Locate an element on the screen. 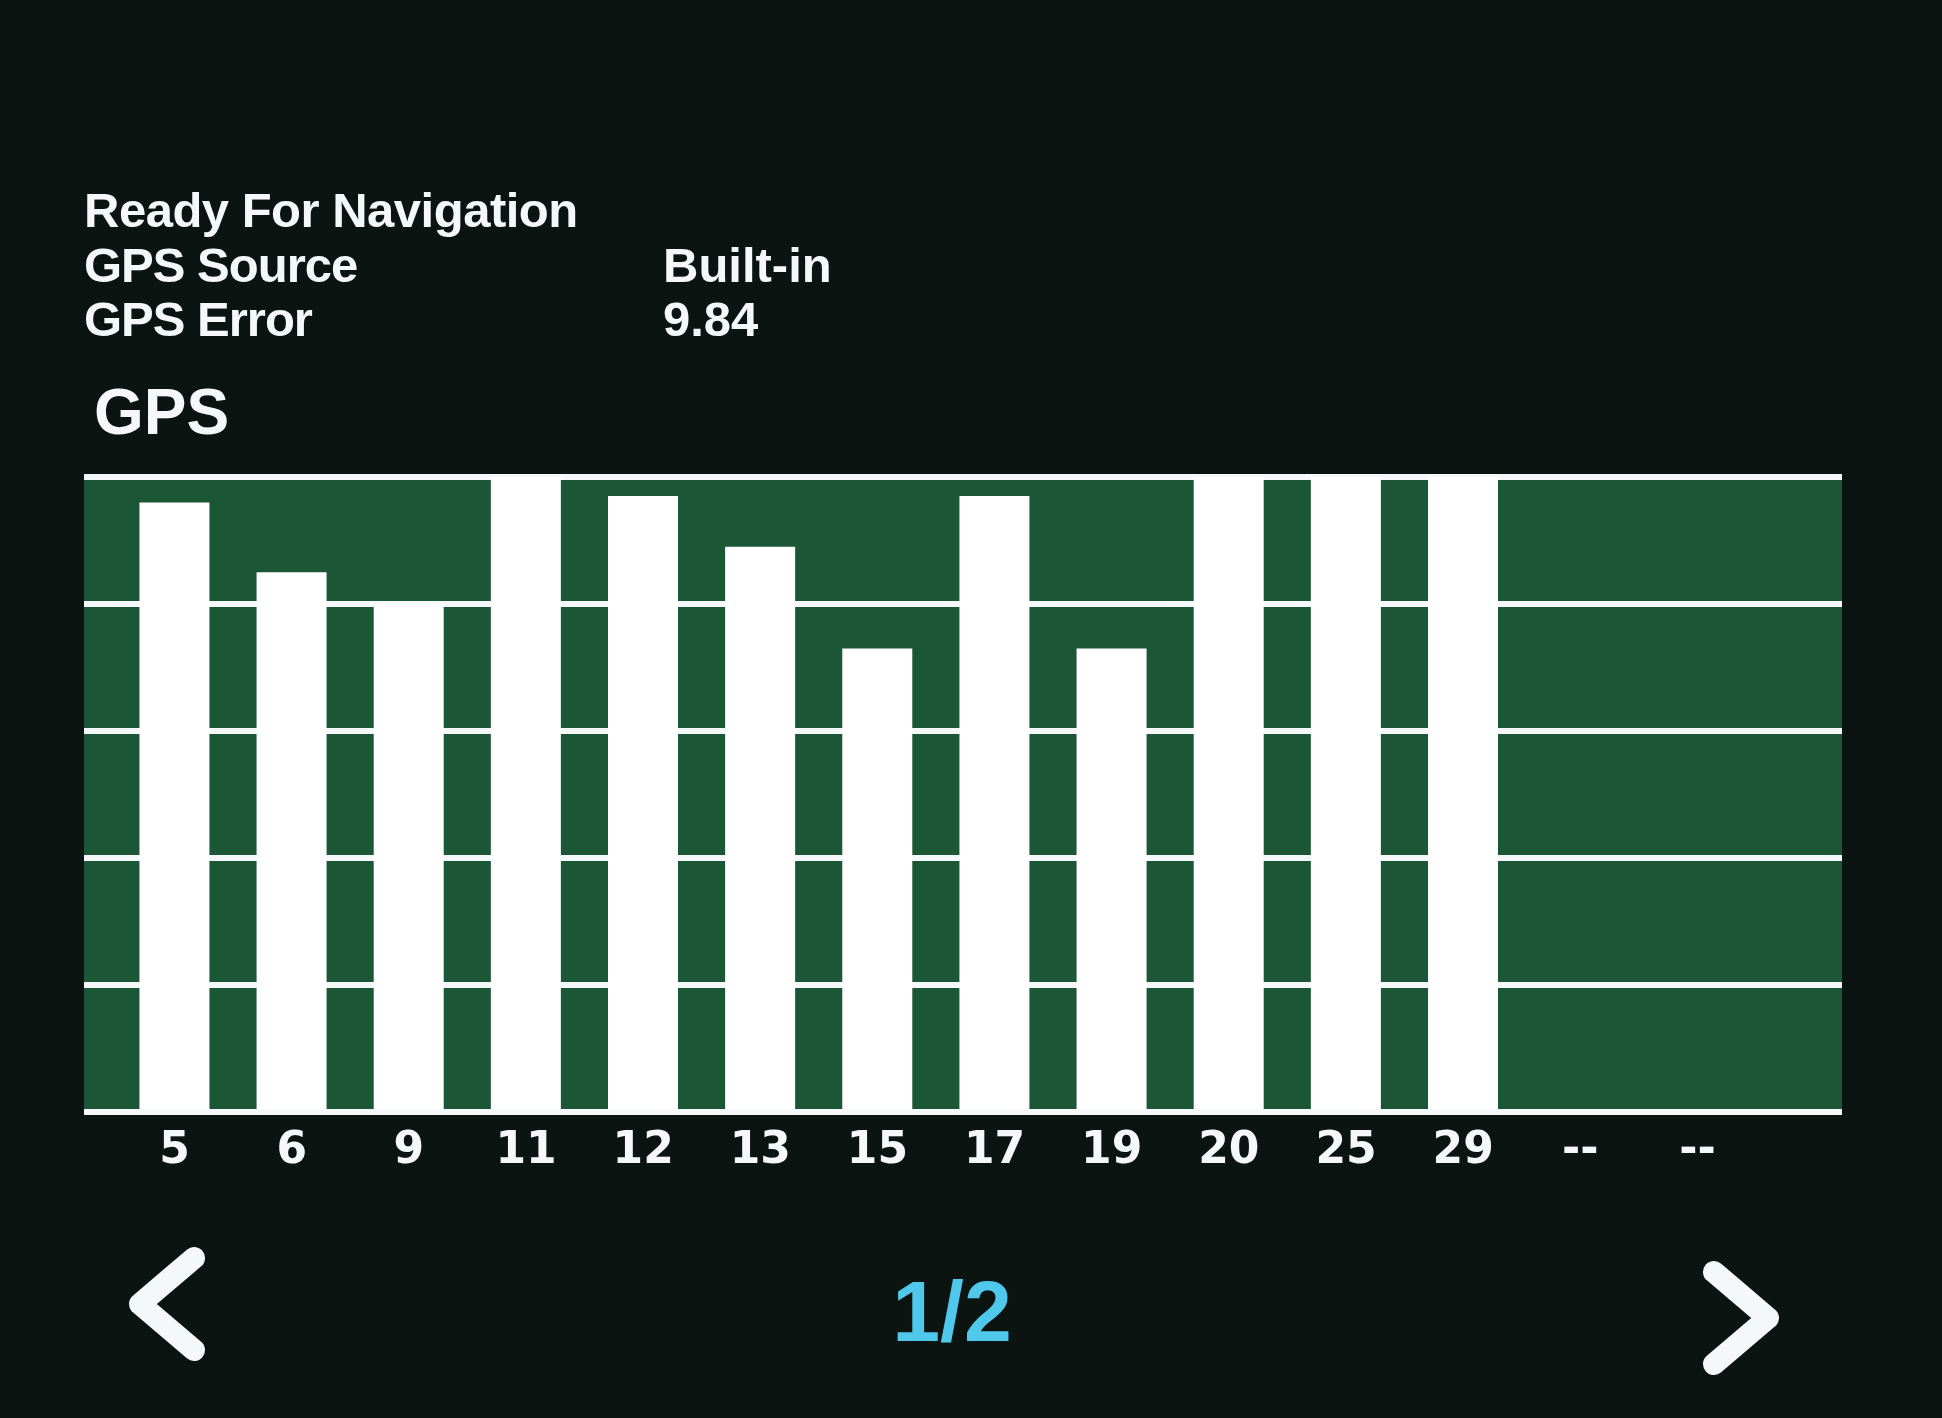  chart-title: GPS is located at coordinates (162, 412).